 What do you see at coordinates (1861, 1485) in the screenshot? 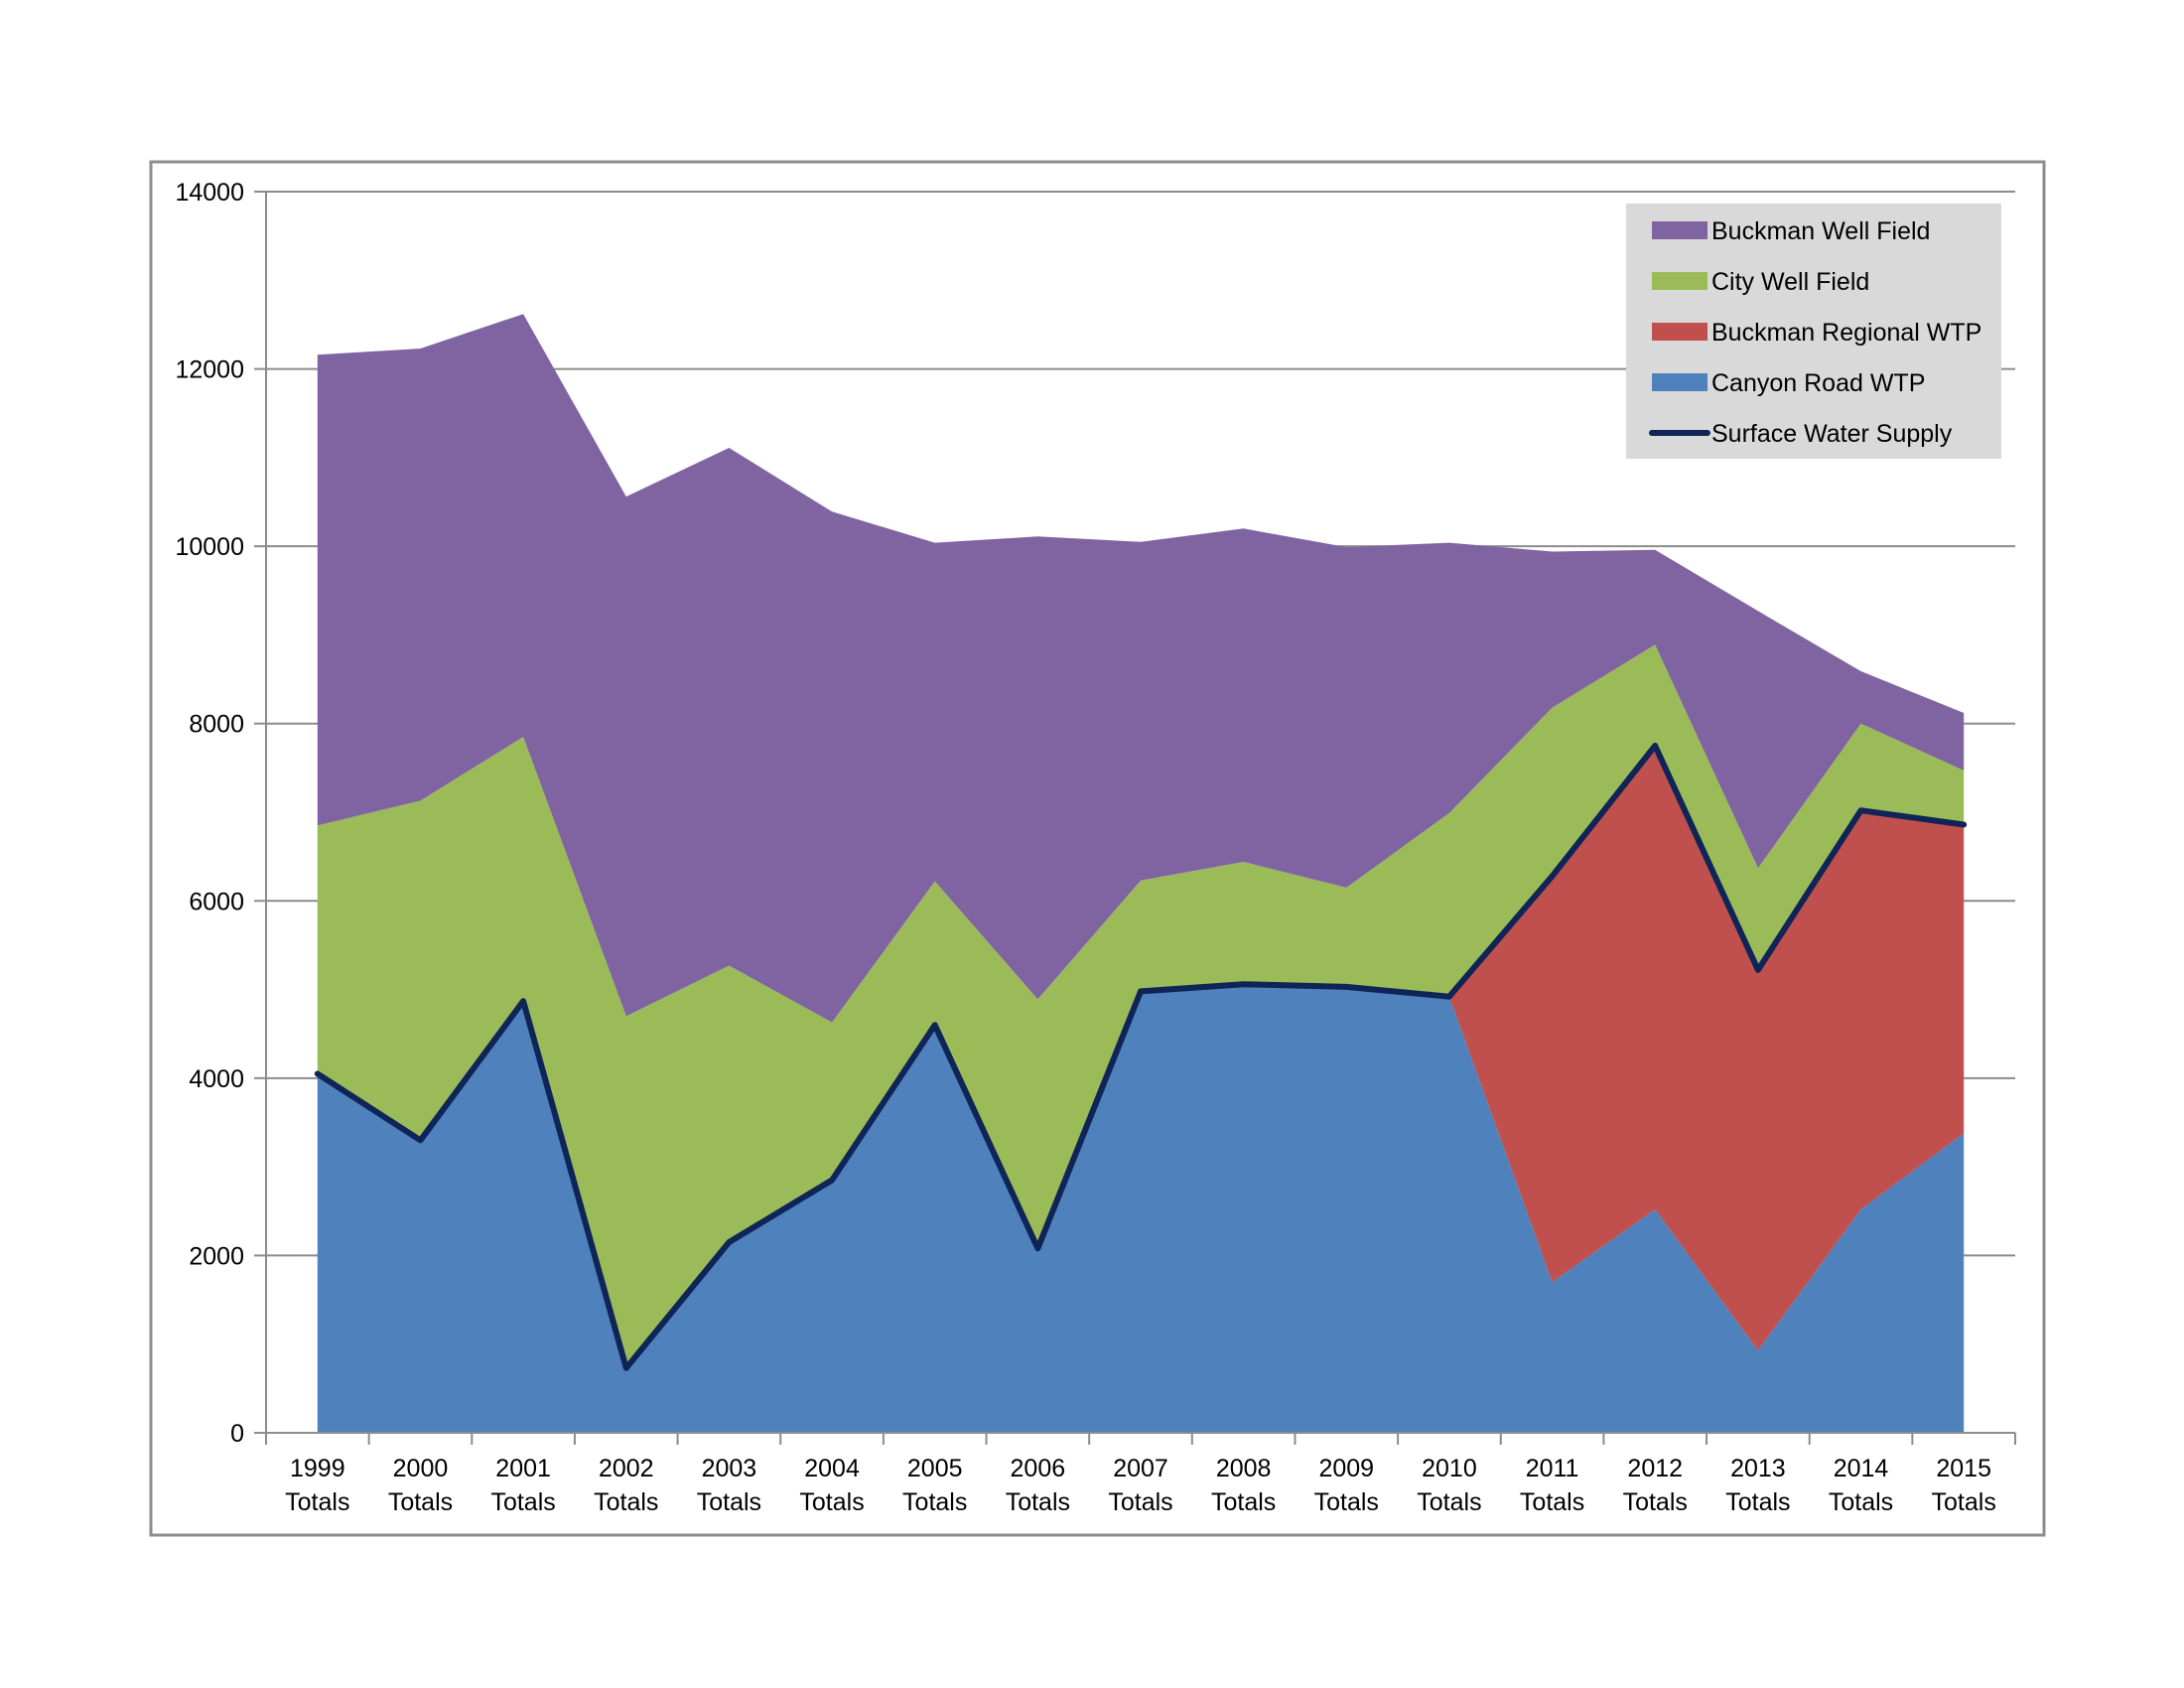
I see `x-tick-label-2014: 2014 Totals` at bounding box center [1861, 1485].